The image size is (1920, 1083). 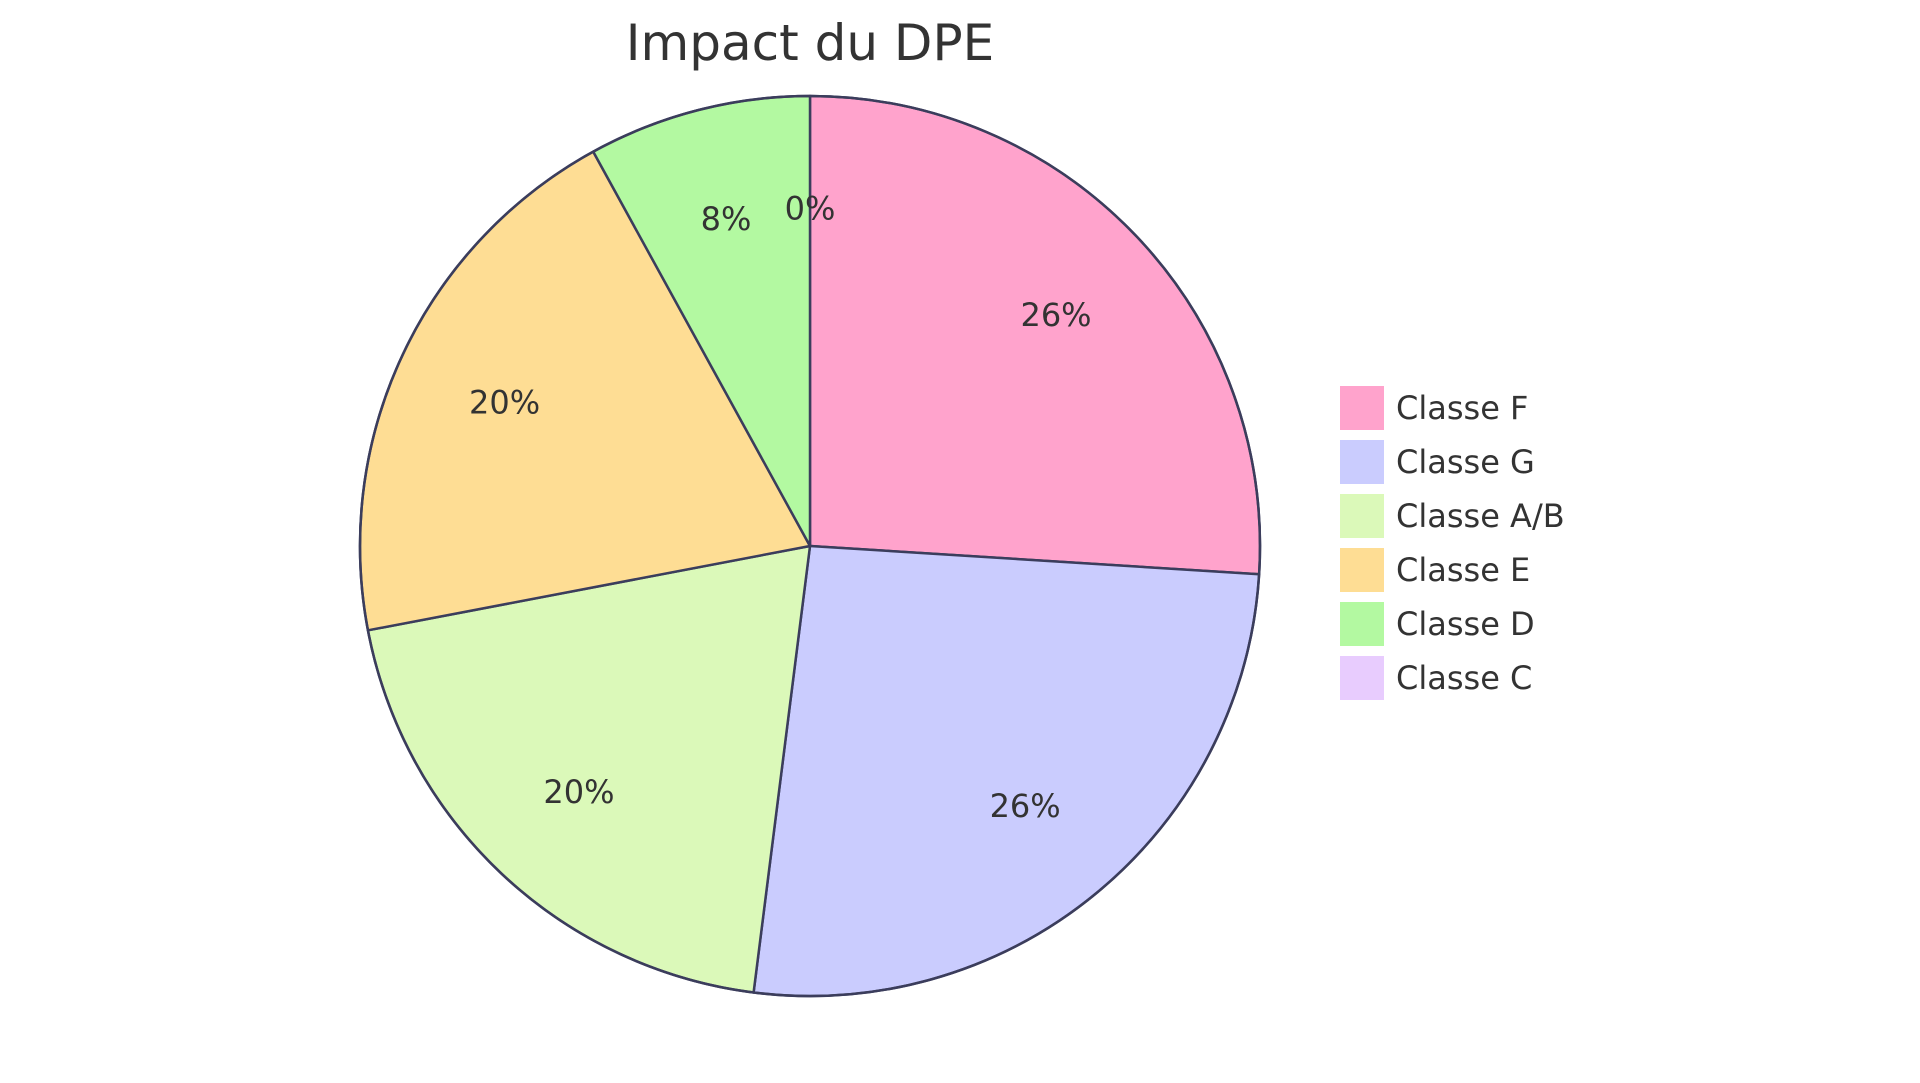 I want to click on slice-label-classe-f: 26%, so click(x=1055, y=315).